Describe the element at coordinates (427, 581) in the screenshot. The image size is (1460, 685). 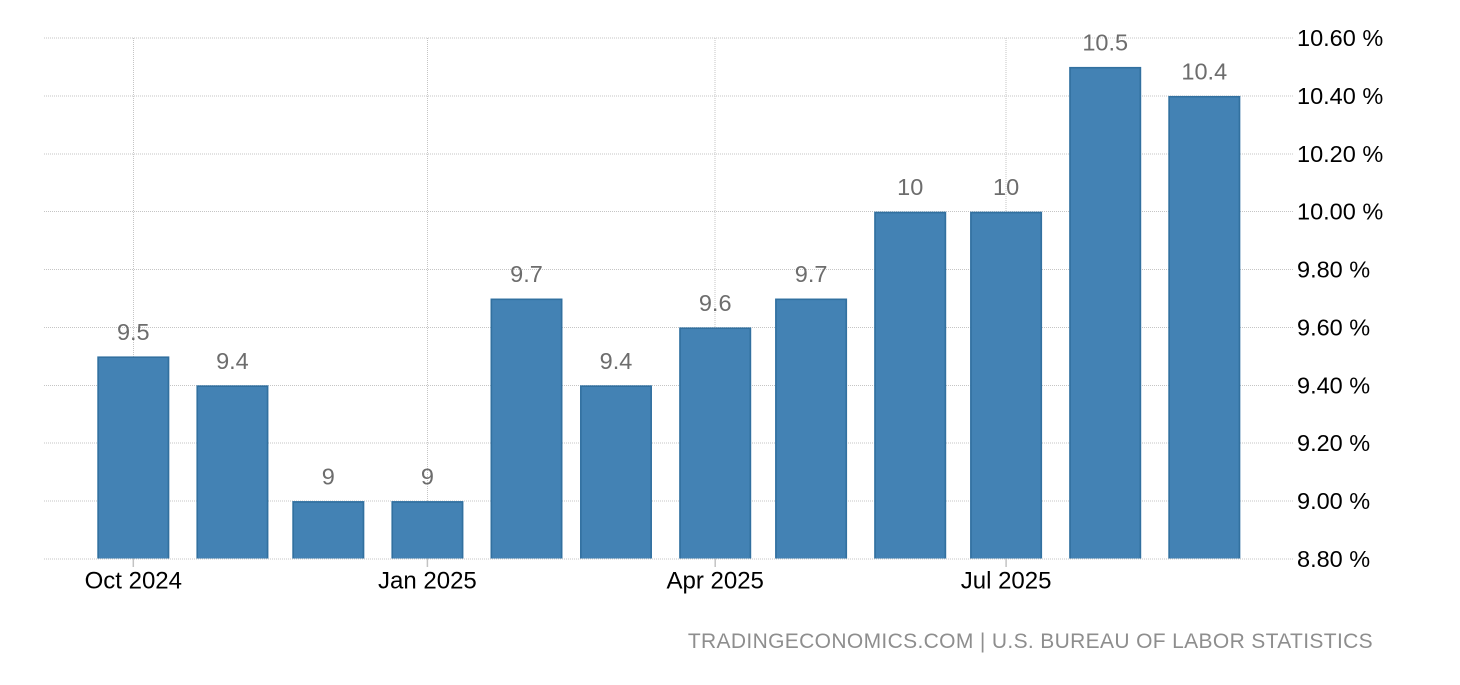
I see `svg-text: Jan 2025` at that location.